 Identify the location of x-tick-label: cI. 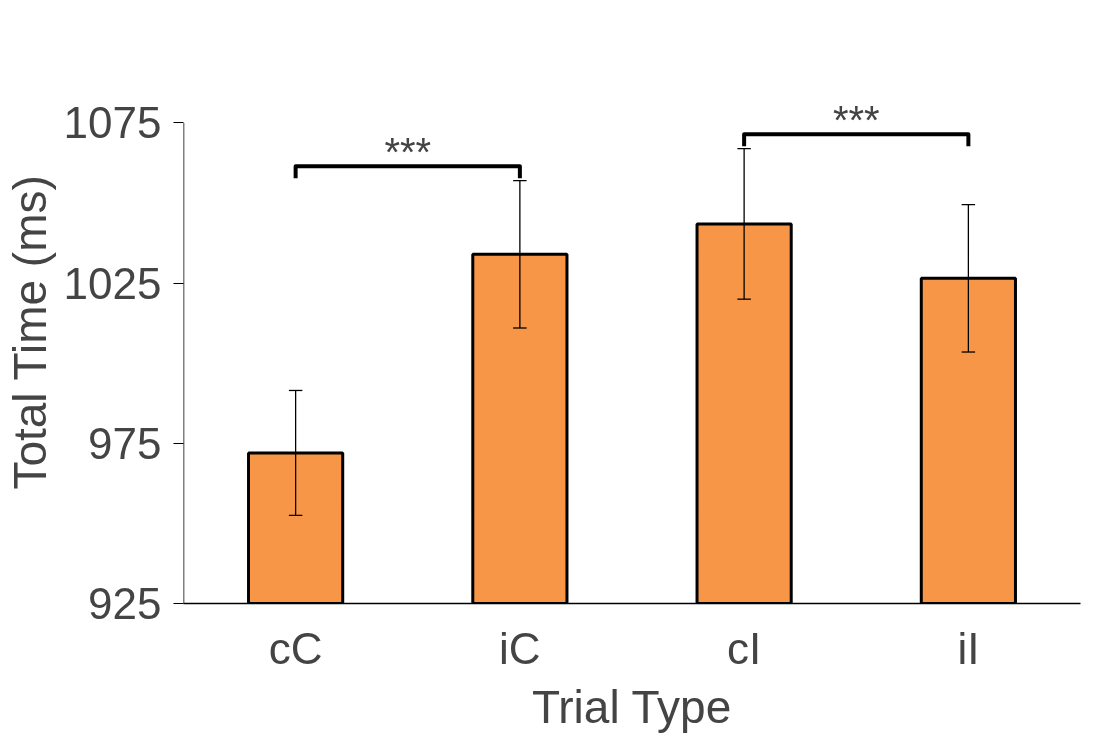
(744, 648).